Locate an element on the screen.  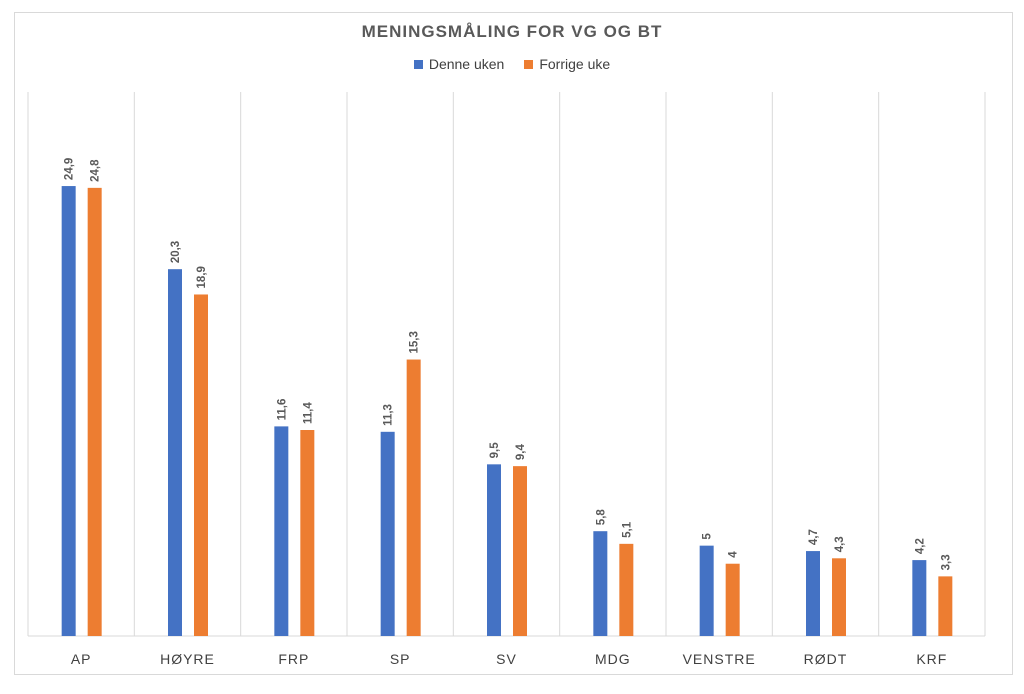
x-tick-label: KRF is located at coordinates (931, 659).